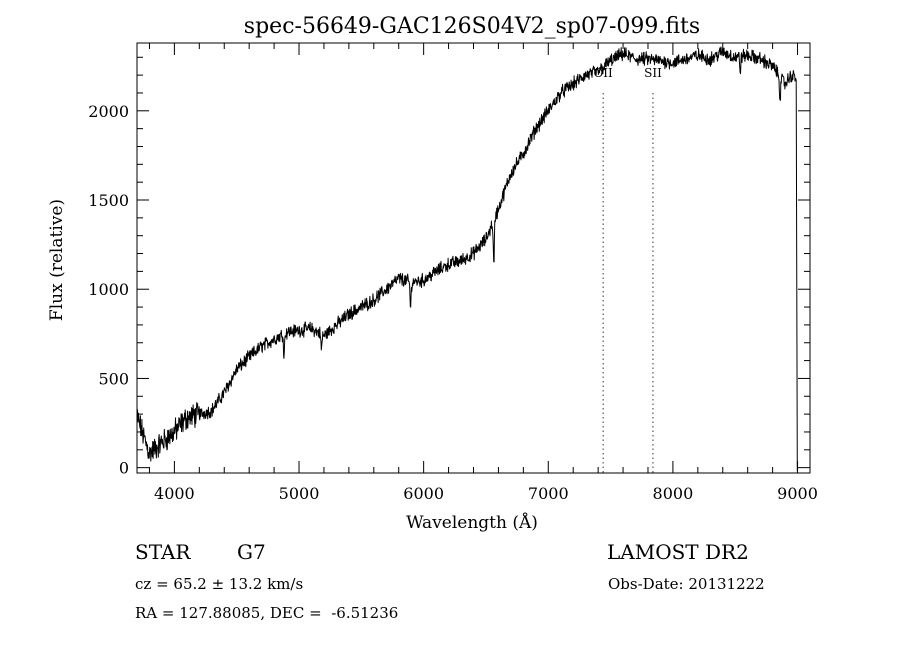 The height and width of the screenshot is (650, 900). Describe the element at coordinates (299, 493) in the screenshot. I see `x-tick-label: 5000` at that location.